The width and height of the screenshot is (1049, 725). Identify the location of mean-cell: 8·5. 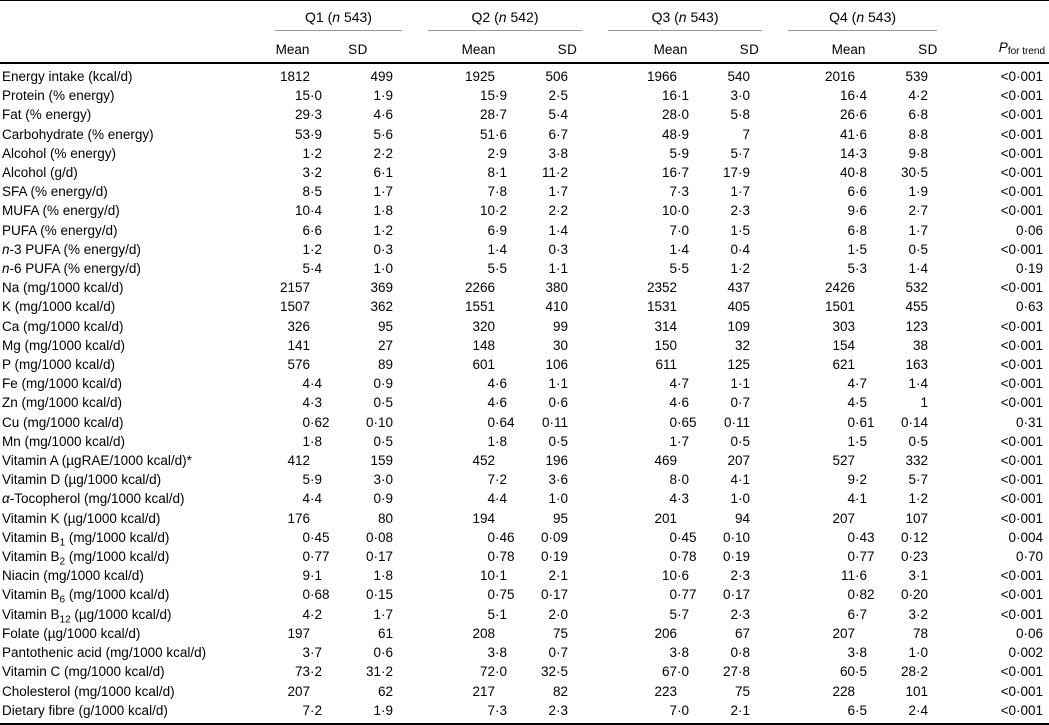
(312, 192).